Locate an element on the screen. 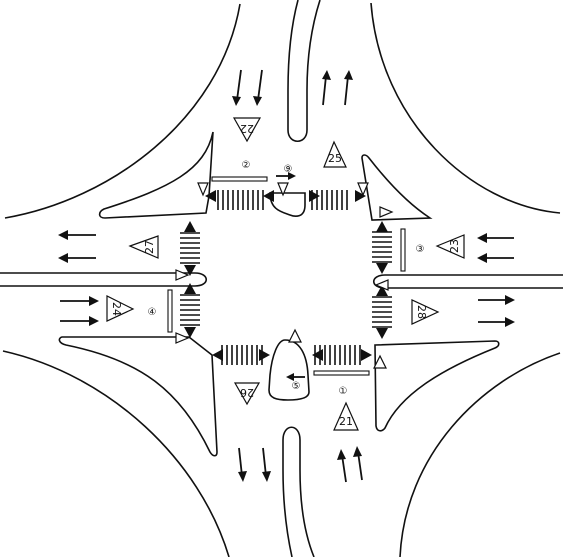  index-label: ⑤ is located at coordinates (296, 386).